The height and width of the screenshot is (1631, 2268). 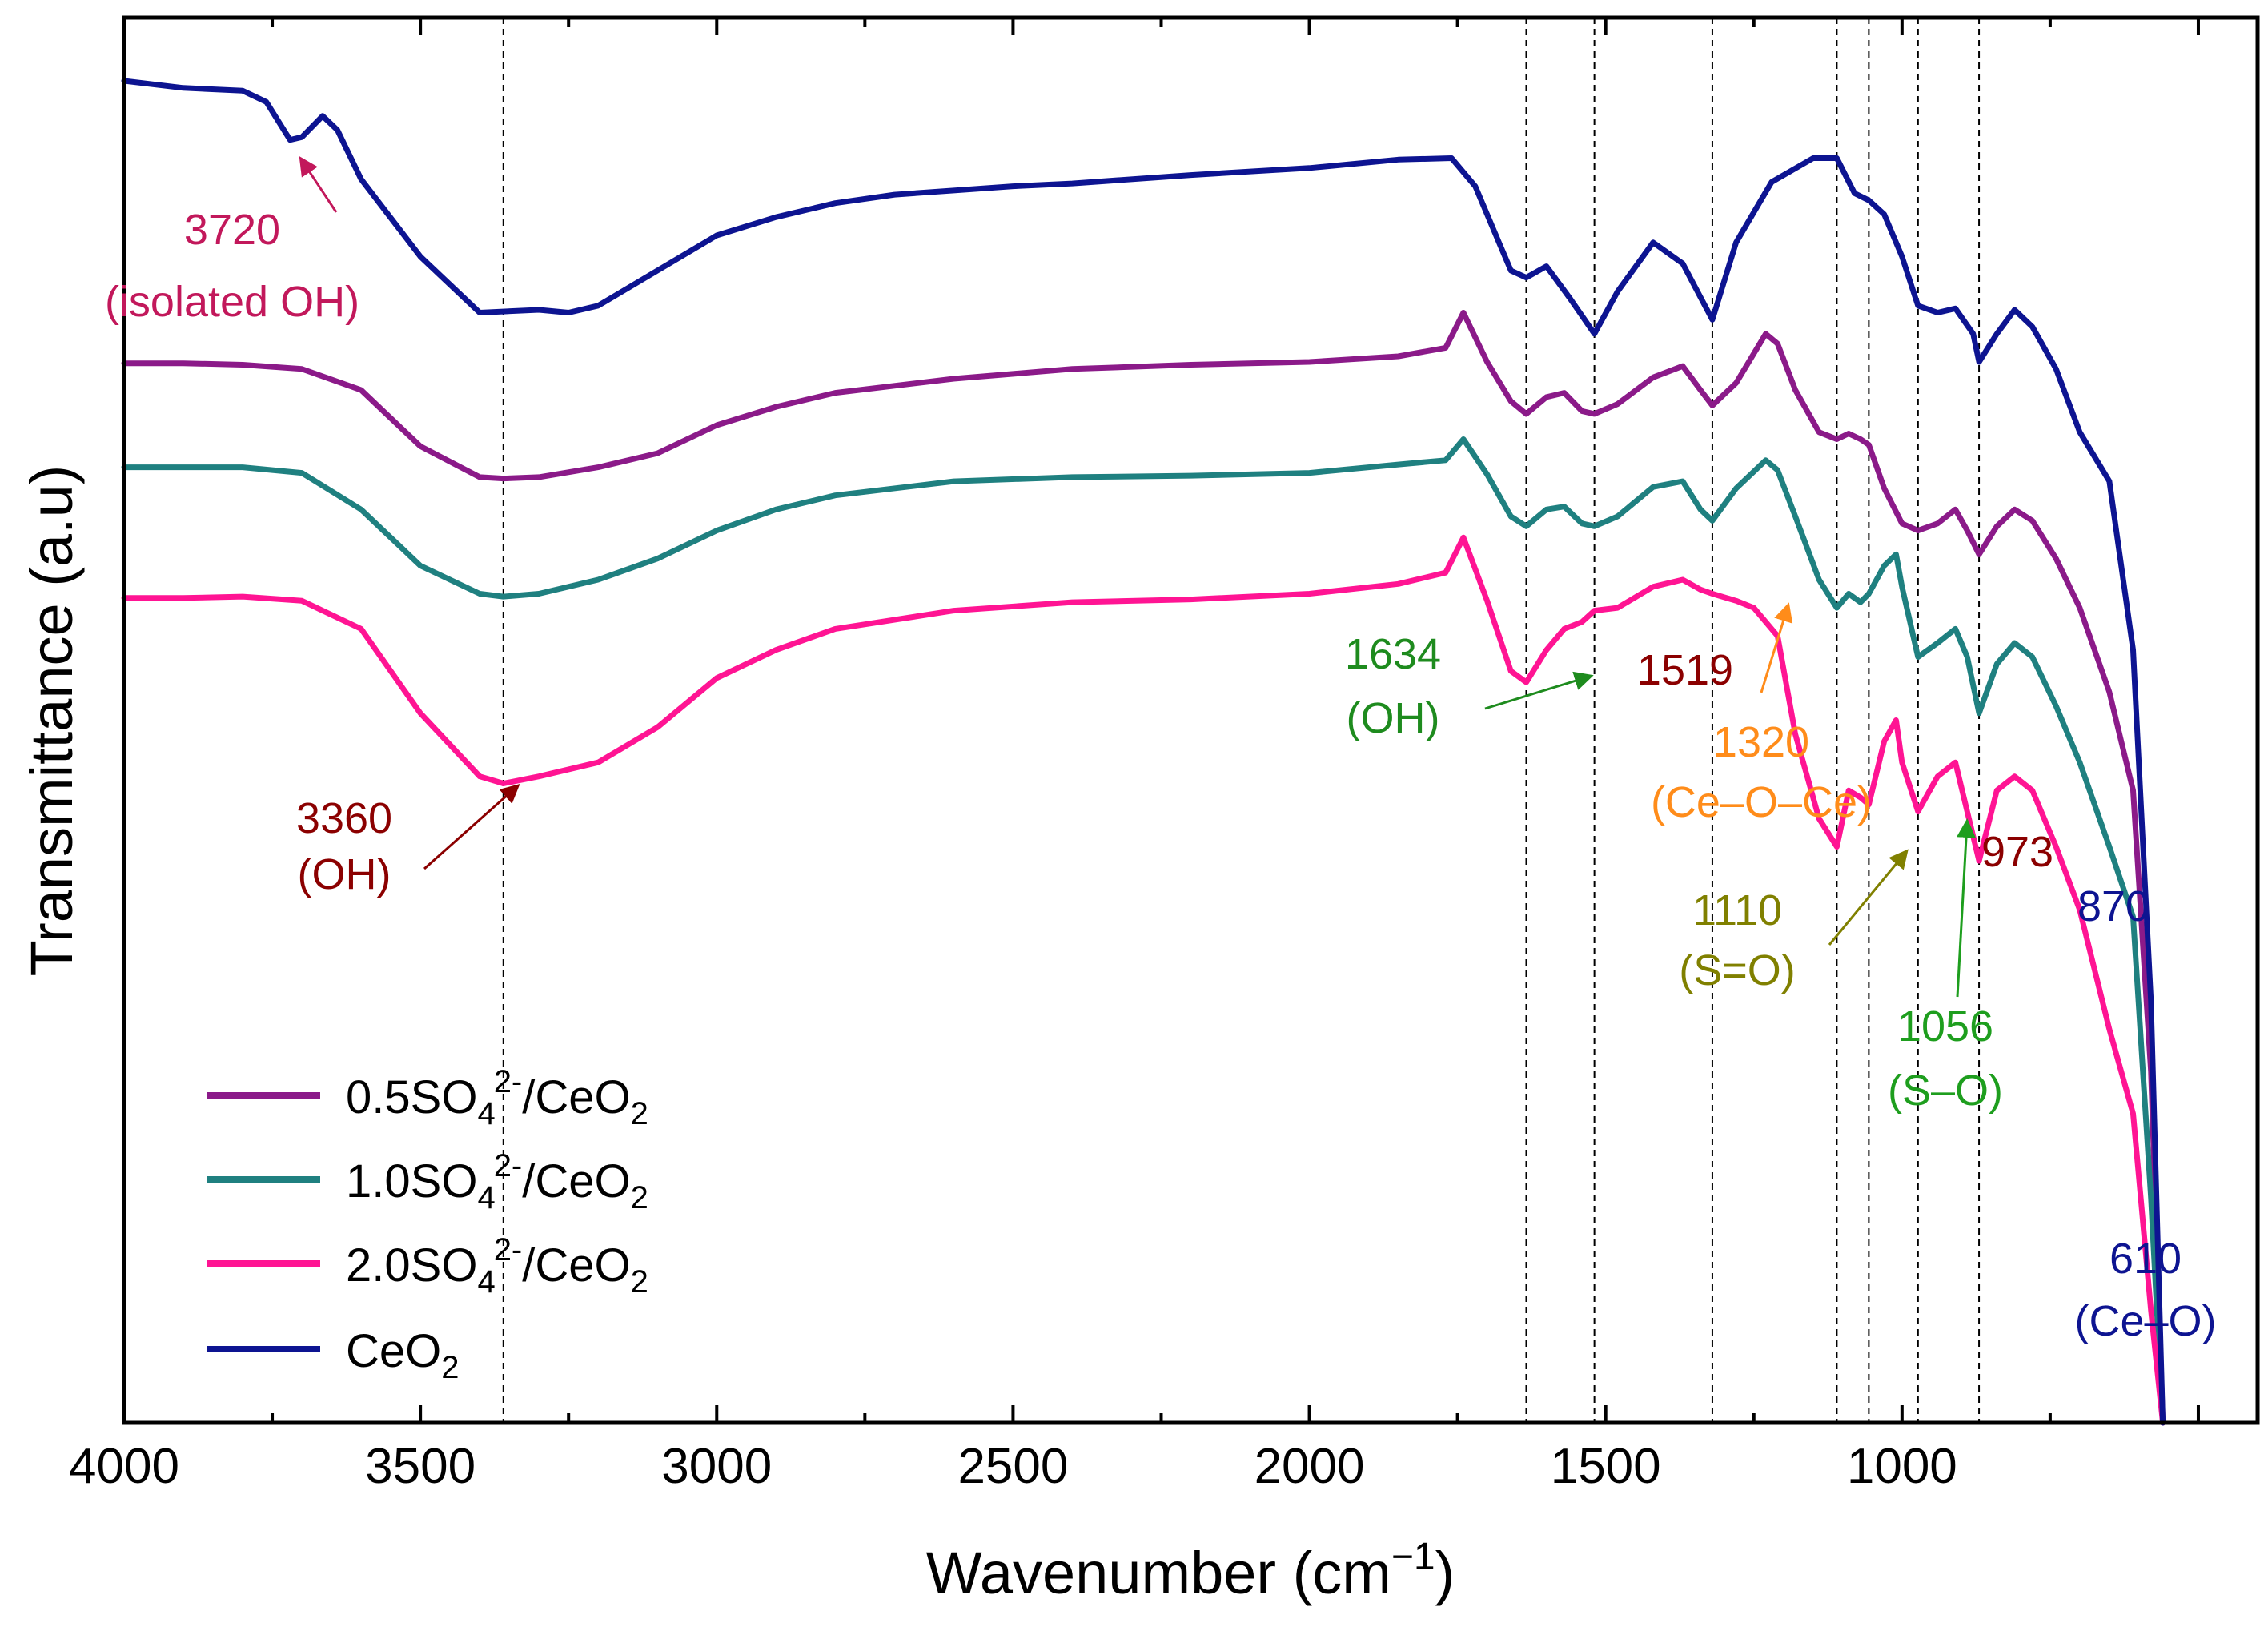 What do you see at coordinates (1606, 1466) in the screenshot?
I see `x-tick-label-1500: 1500` at bounding box center [1606, 1466].